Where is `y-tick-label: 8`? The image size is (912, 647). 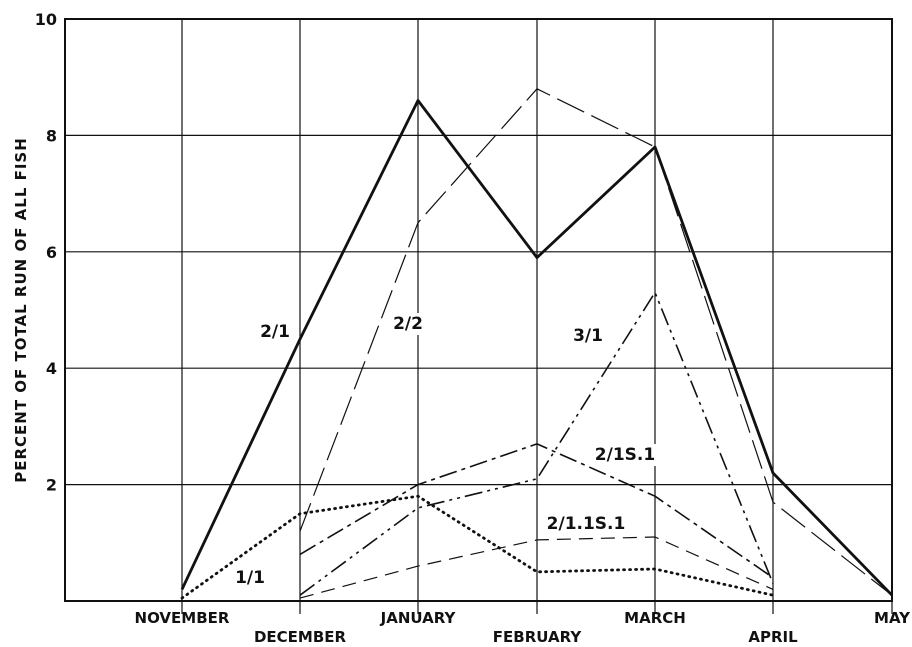 y-tick-label: 8 is located at coordinates (51, 135).